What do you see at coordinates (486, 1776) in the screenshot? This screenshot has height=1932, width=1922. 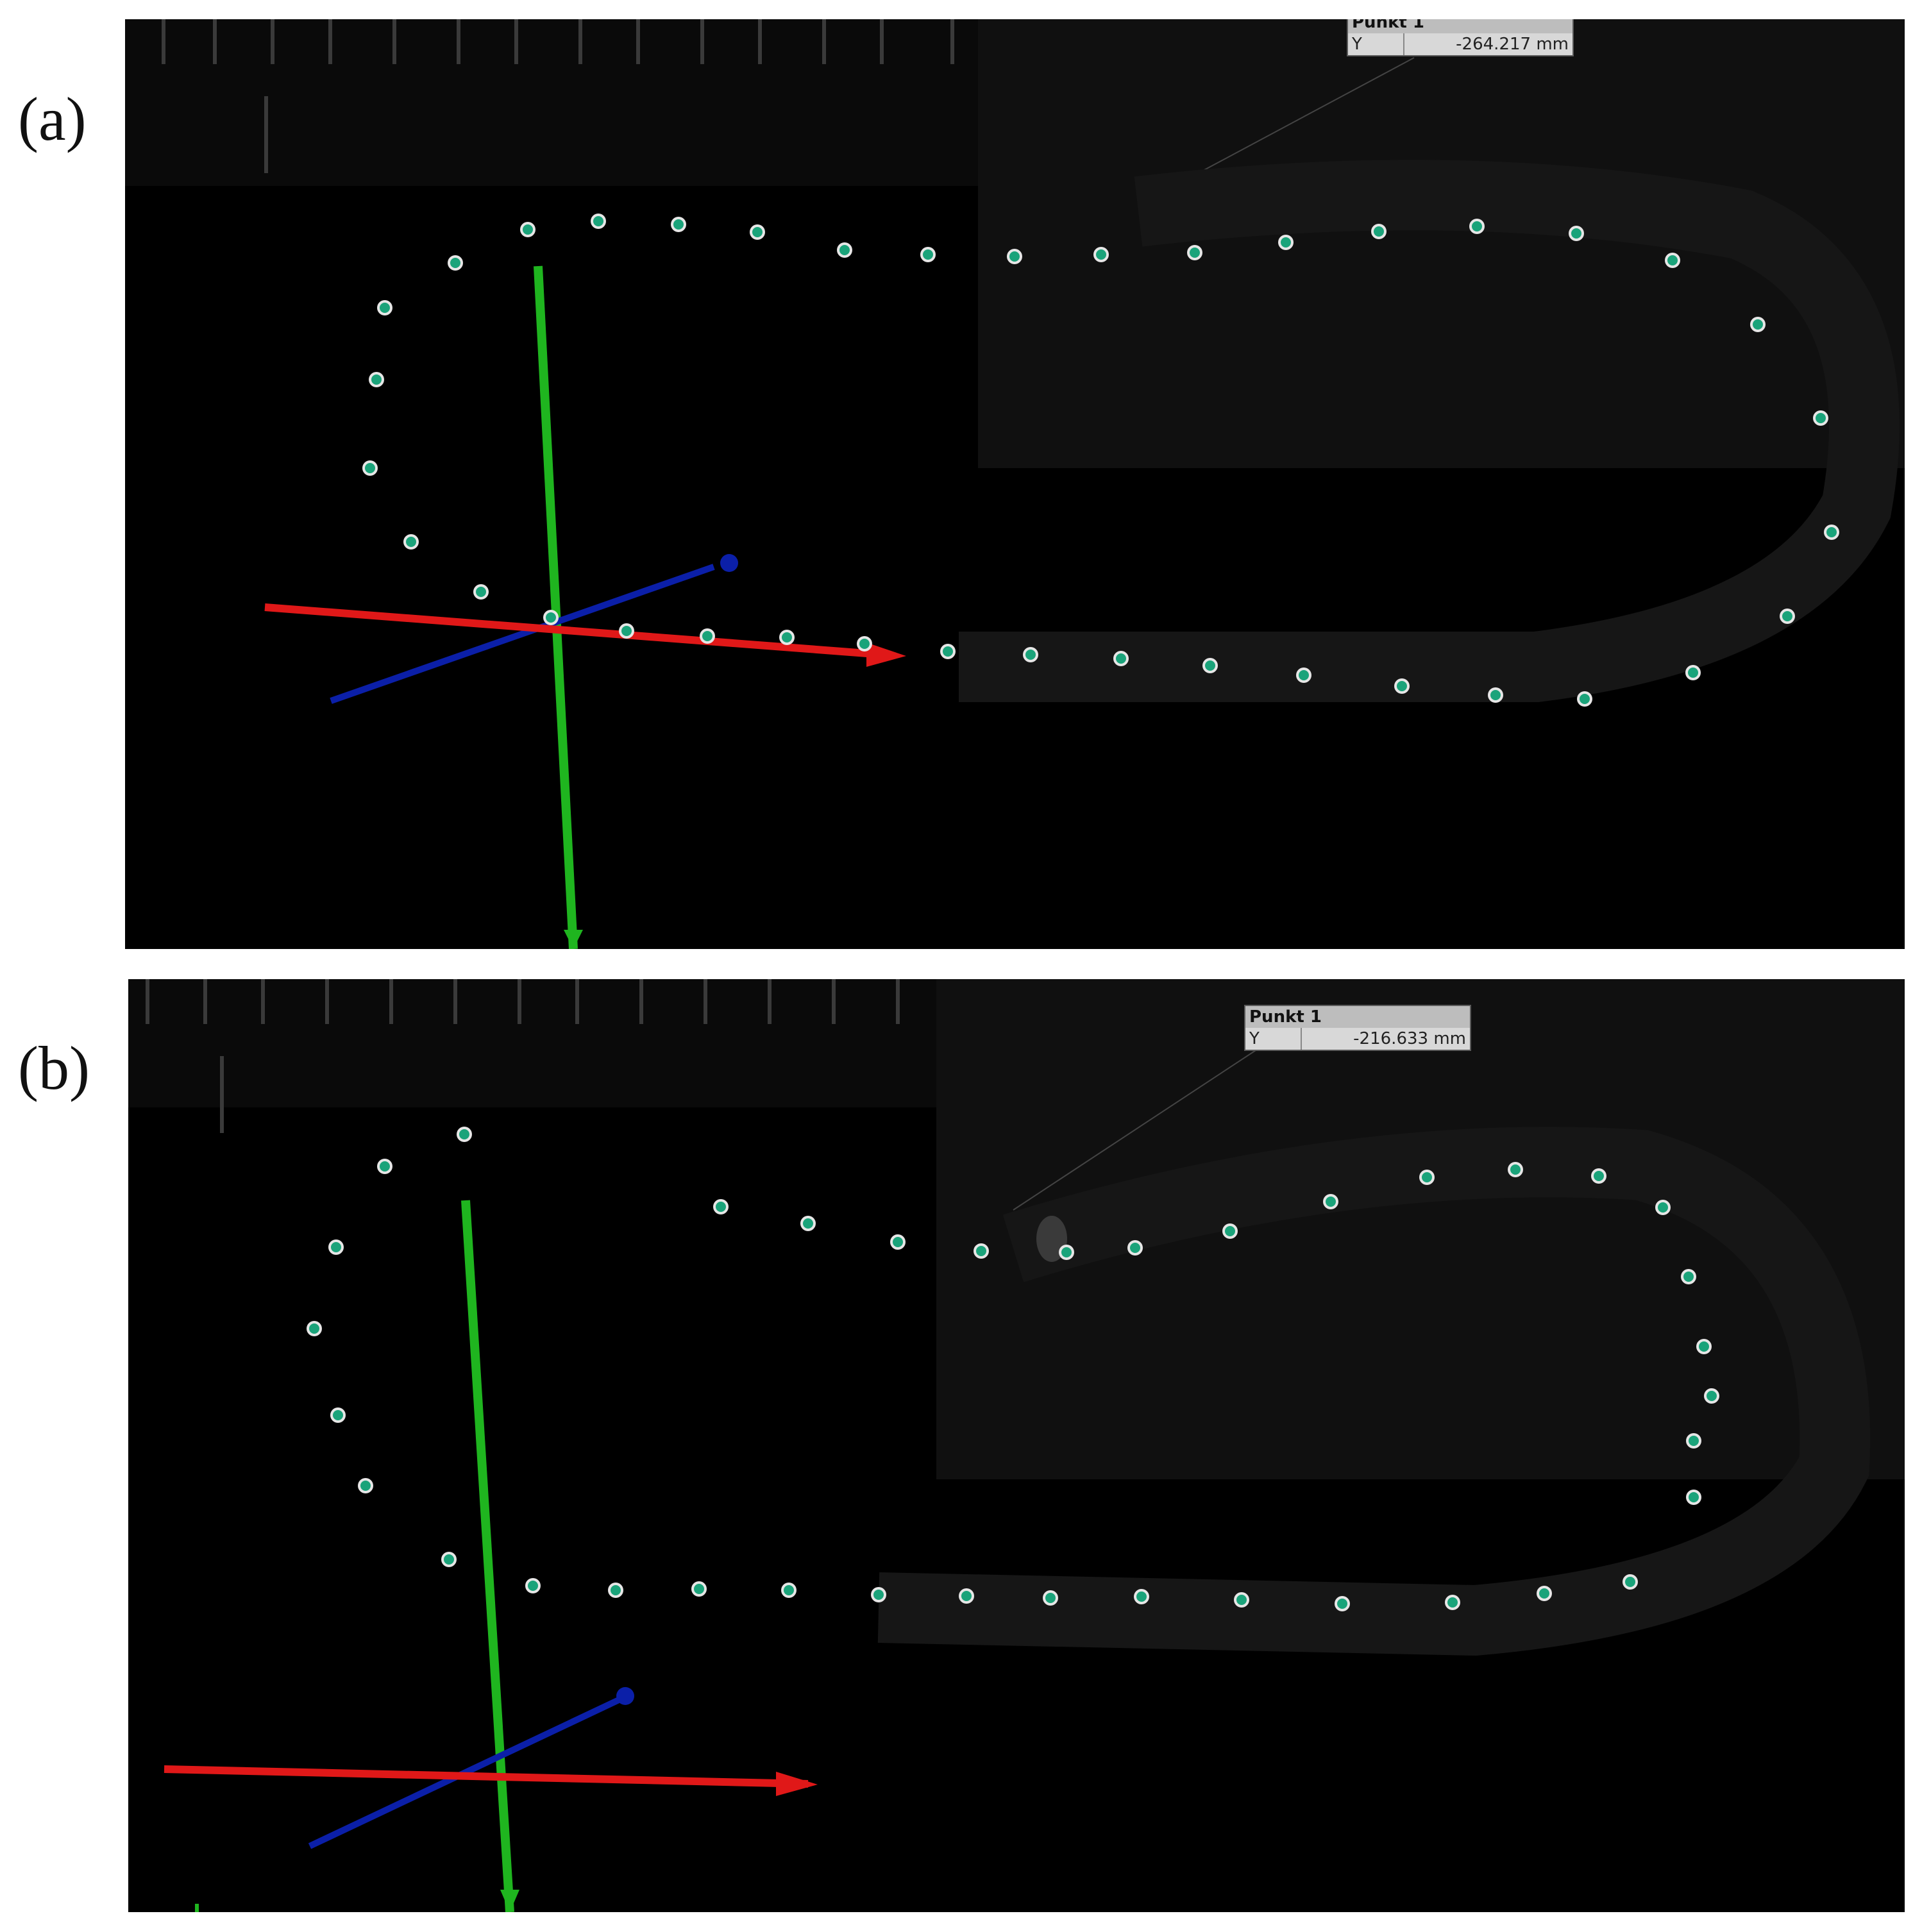 I see `x-axis-line` at bounding box center [486, 1776].